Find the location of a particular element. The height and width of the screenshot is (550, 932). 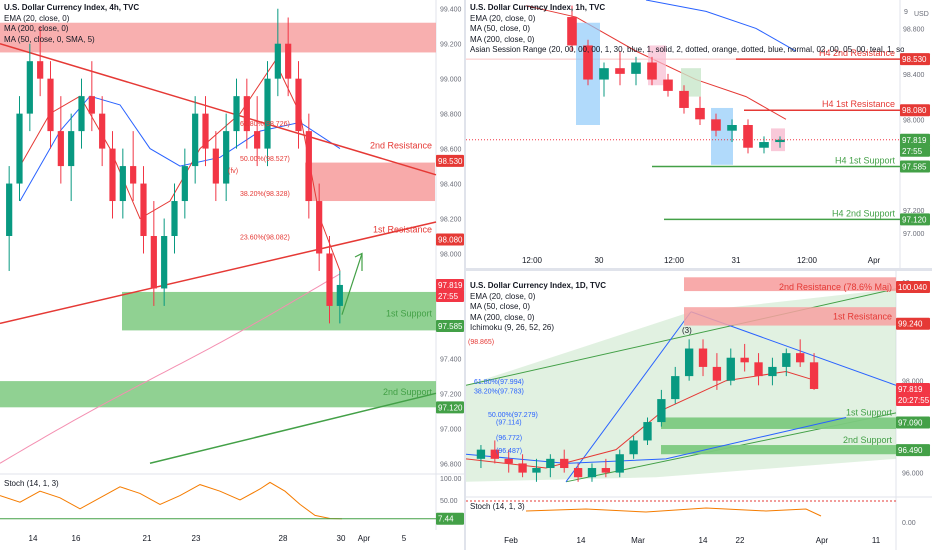

h4-sup2-label: H4 2nd Support is located at coordinates (864, 213).